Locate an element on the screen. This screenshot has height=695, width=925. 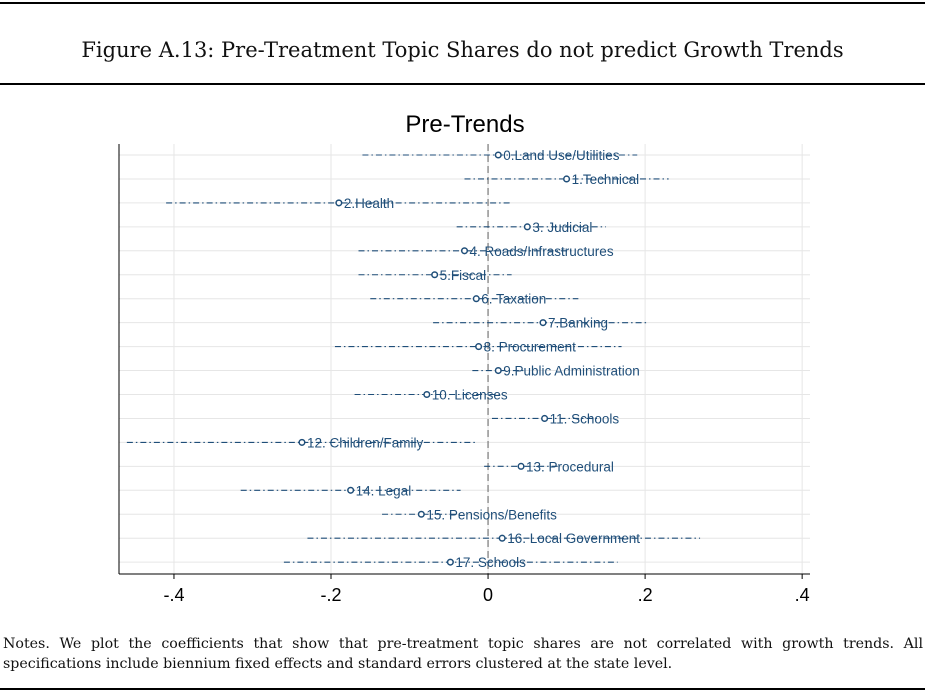
point-label-9: 9.Public Administration is located at coordinates (571, 371).